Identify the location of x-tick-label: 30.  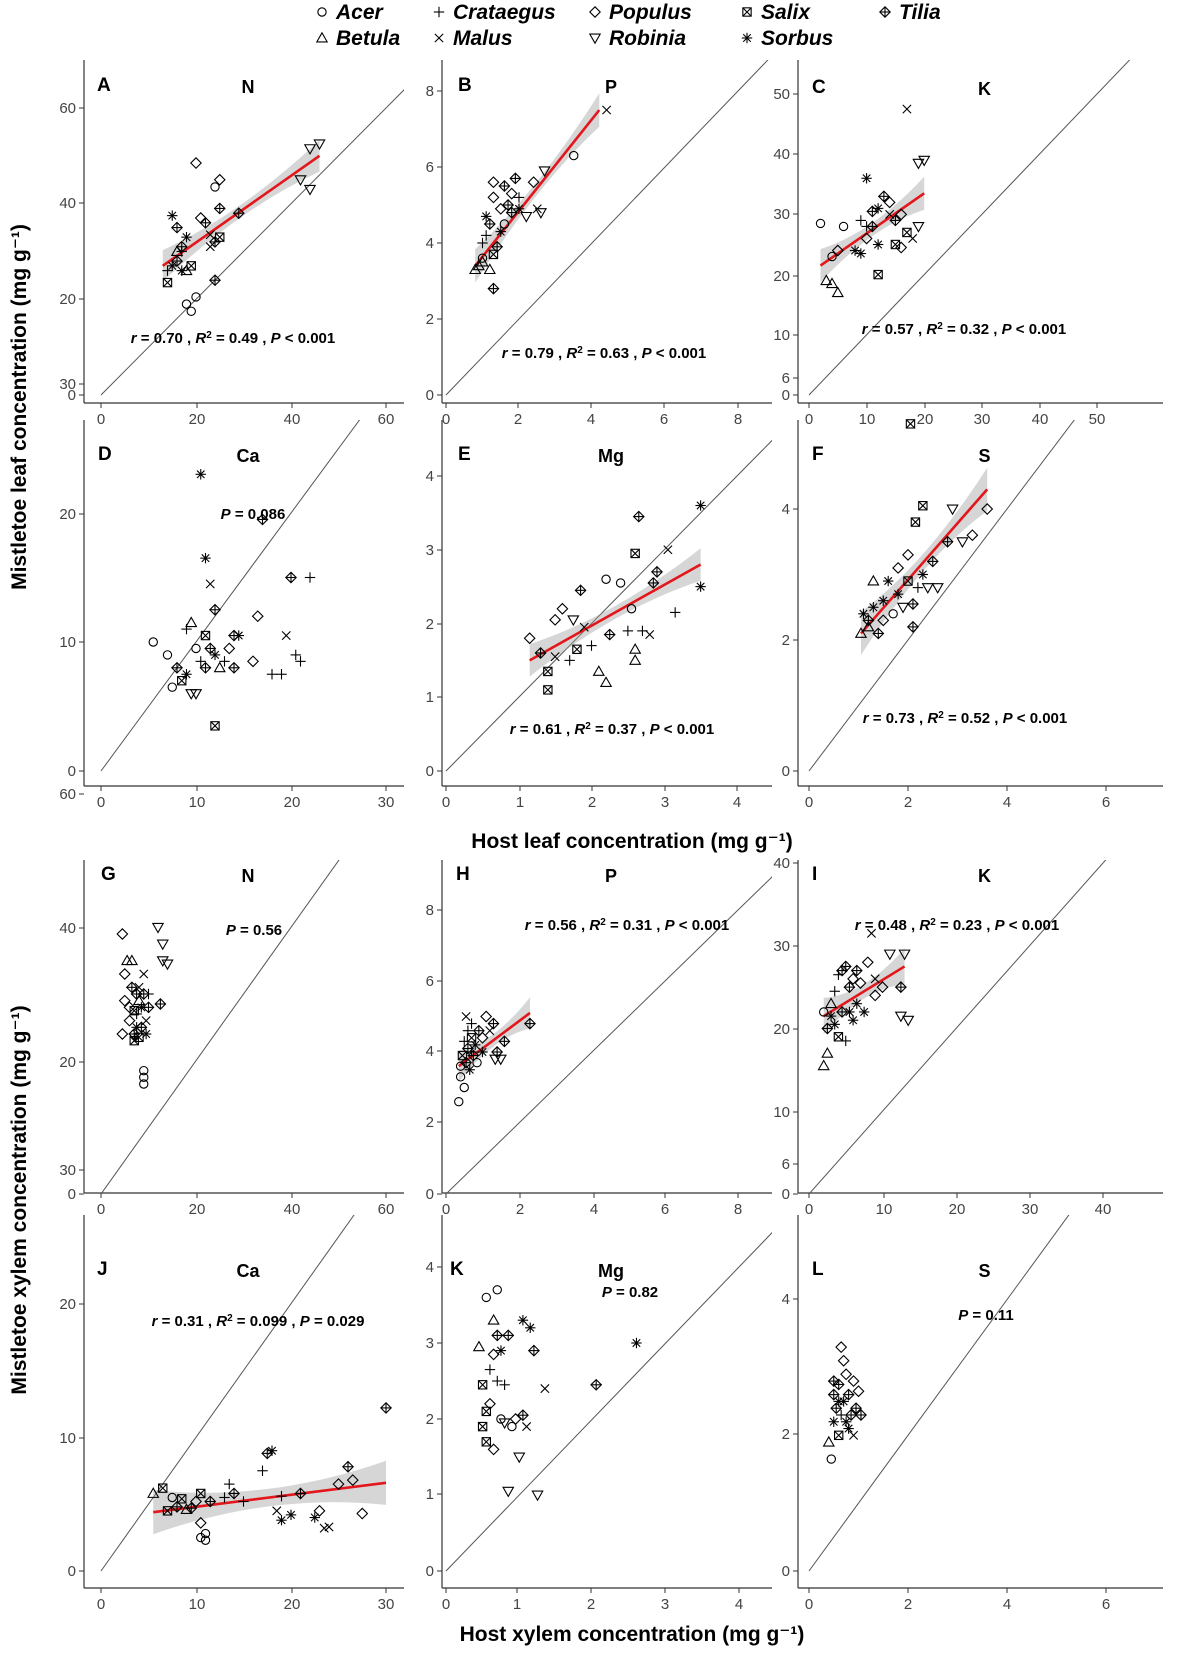
(386, 1604).